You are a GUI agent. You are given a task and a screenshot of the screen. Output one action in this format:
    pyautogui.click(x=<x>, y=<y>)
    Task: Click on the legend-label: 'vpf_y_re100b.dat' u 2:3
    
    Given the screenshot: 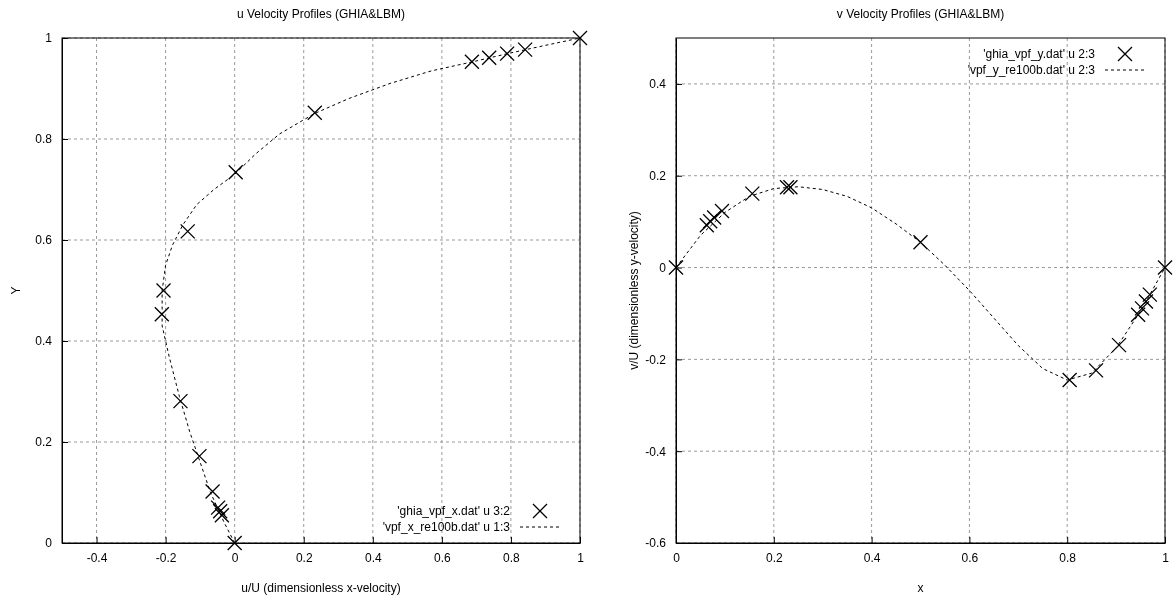 What is the action you would take?
    pyautogui.click(x=1031, y=70)
    